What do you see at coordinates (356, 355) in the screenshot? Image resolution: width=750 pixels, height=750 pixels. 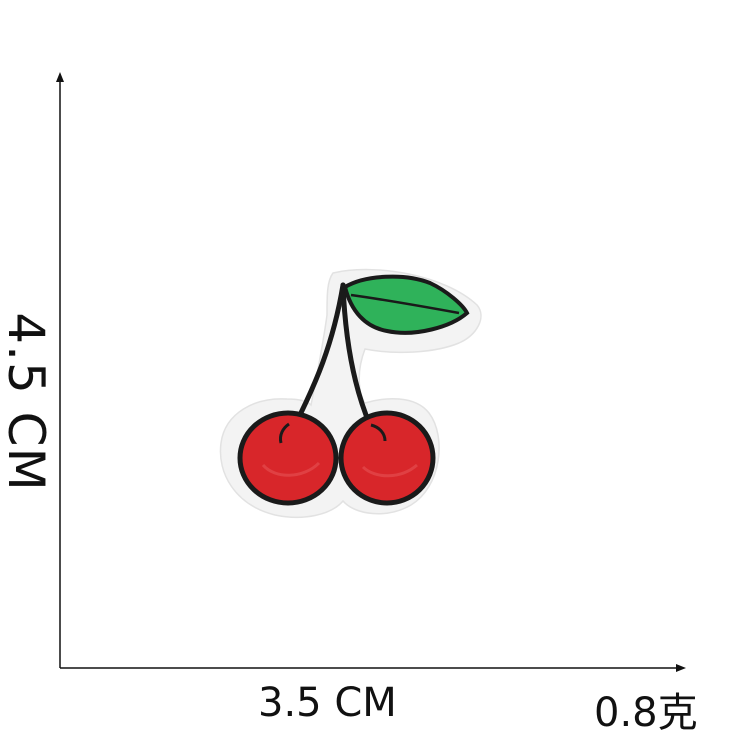 I see `cherry-stem-right` at bounding box center [356, 355].